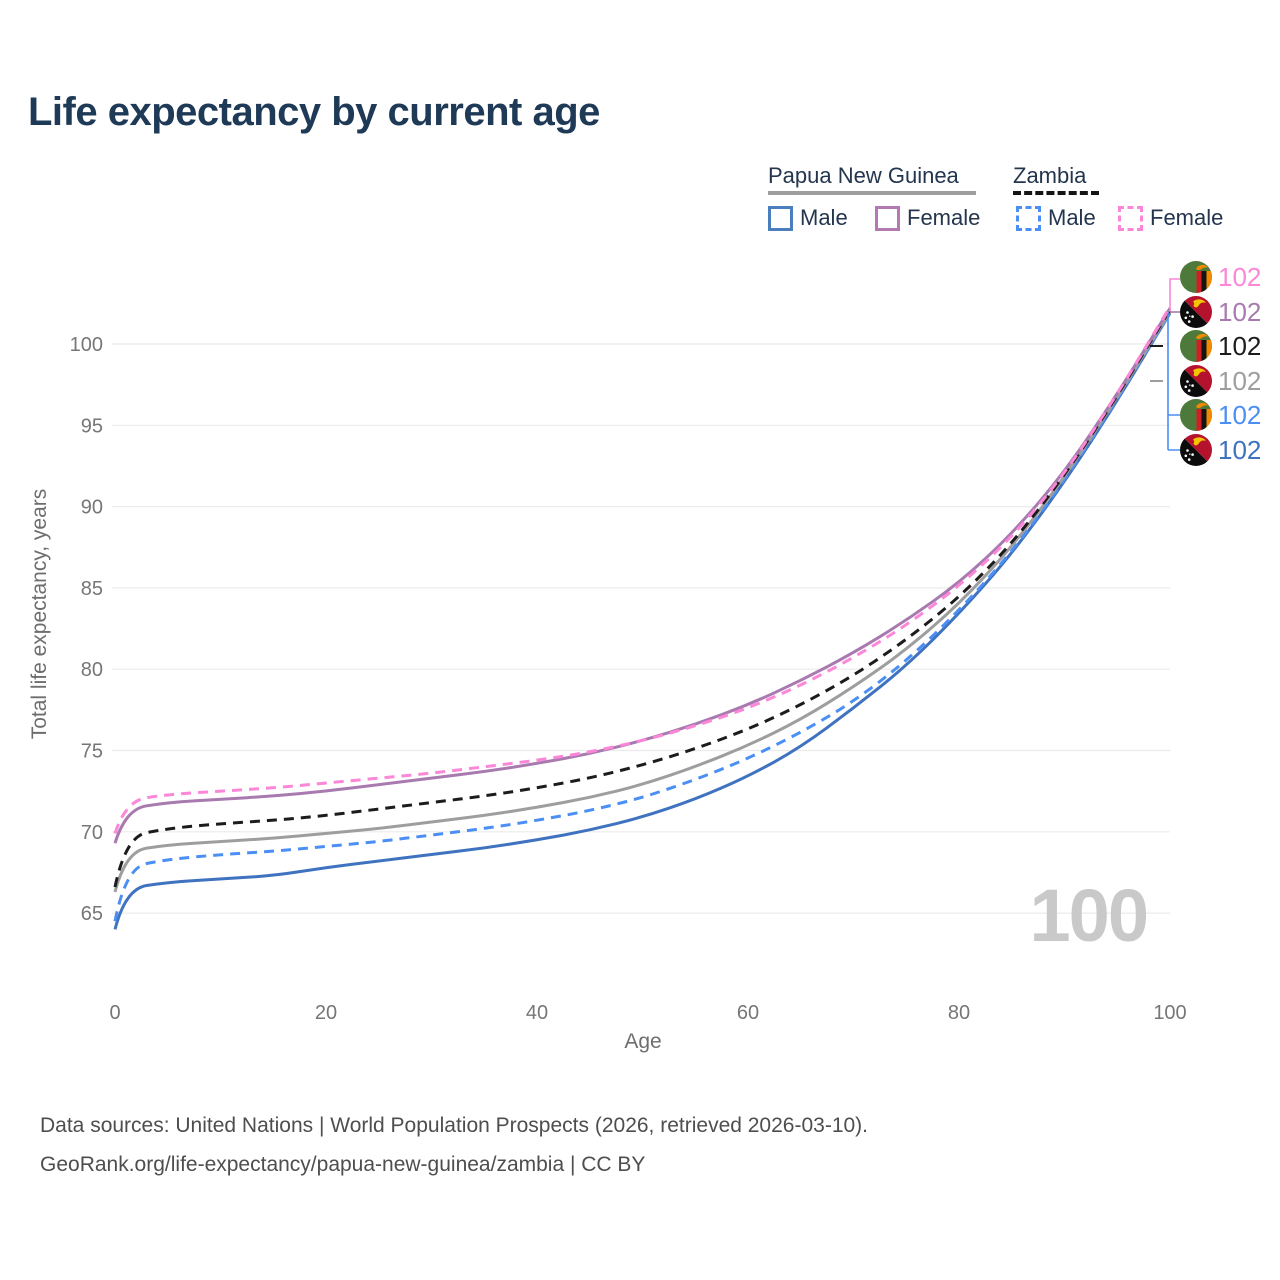 Image resolution: width=1280 pixels, height=1280 pixels. What do you see at coordinates (86, 345) in the screenshot?
I see `y-tick-label: 100` at bounding box center [86, 345].